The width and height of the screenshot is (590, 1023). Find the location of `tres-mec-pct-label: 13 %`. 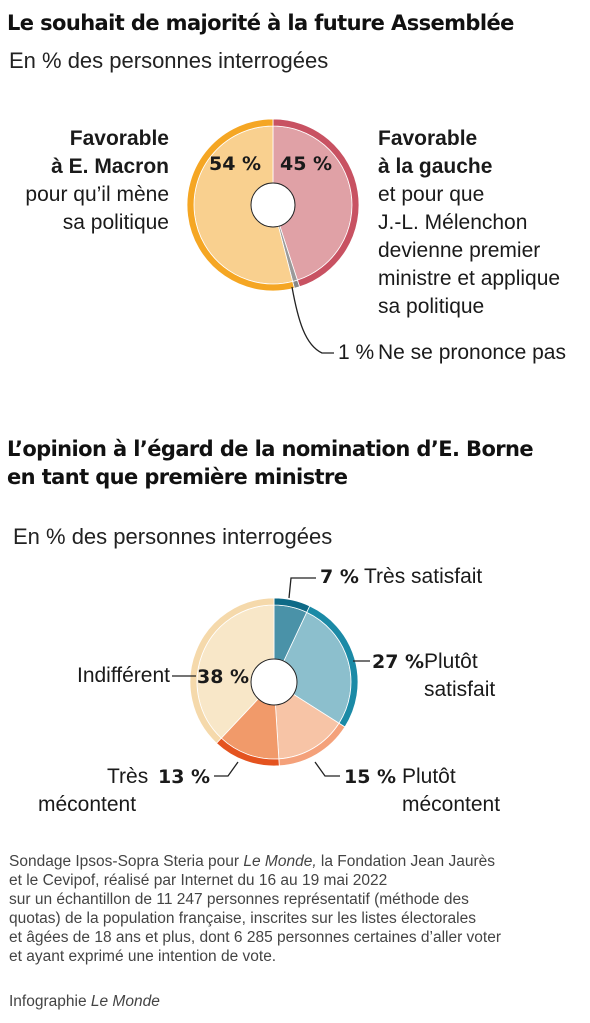

tres-mec-pct-label: 13 % is located at coordinates (184, 777).